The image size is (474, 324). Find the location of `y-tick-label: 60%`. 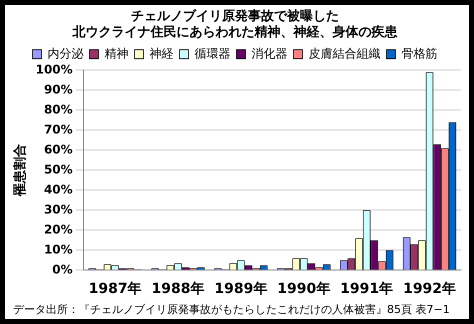

y-tick-label: 60% is located at coordinates (58, 149).